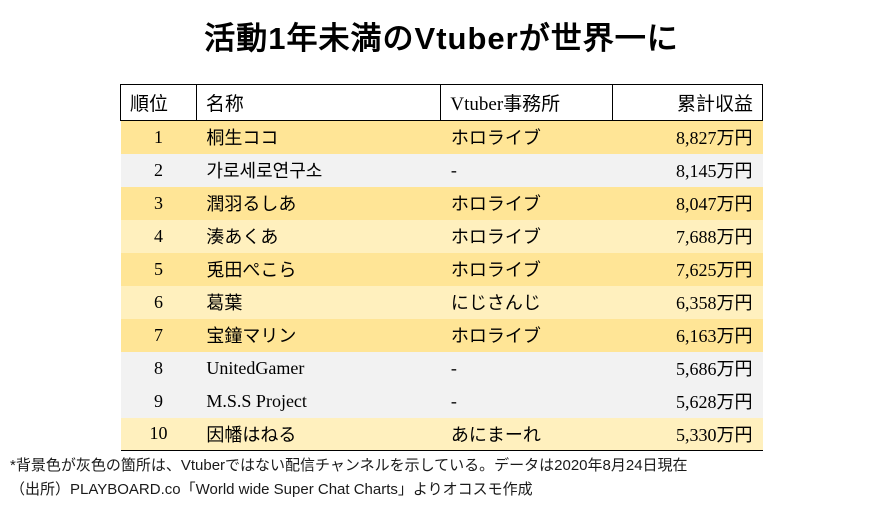  I want to click on cell-rank: 10, so click(158, 434).